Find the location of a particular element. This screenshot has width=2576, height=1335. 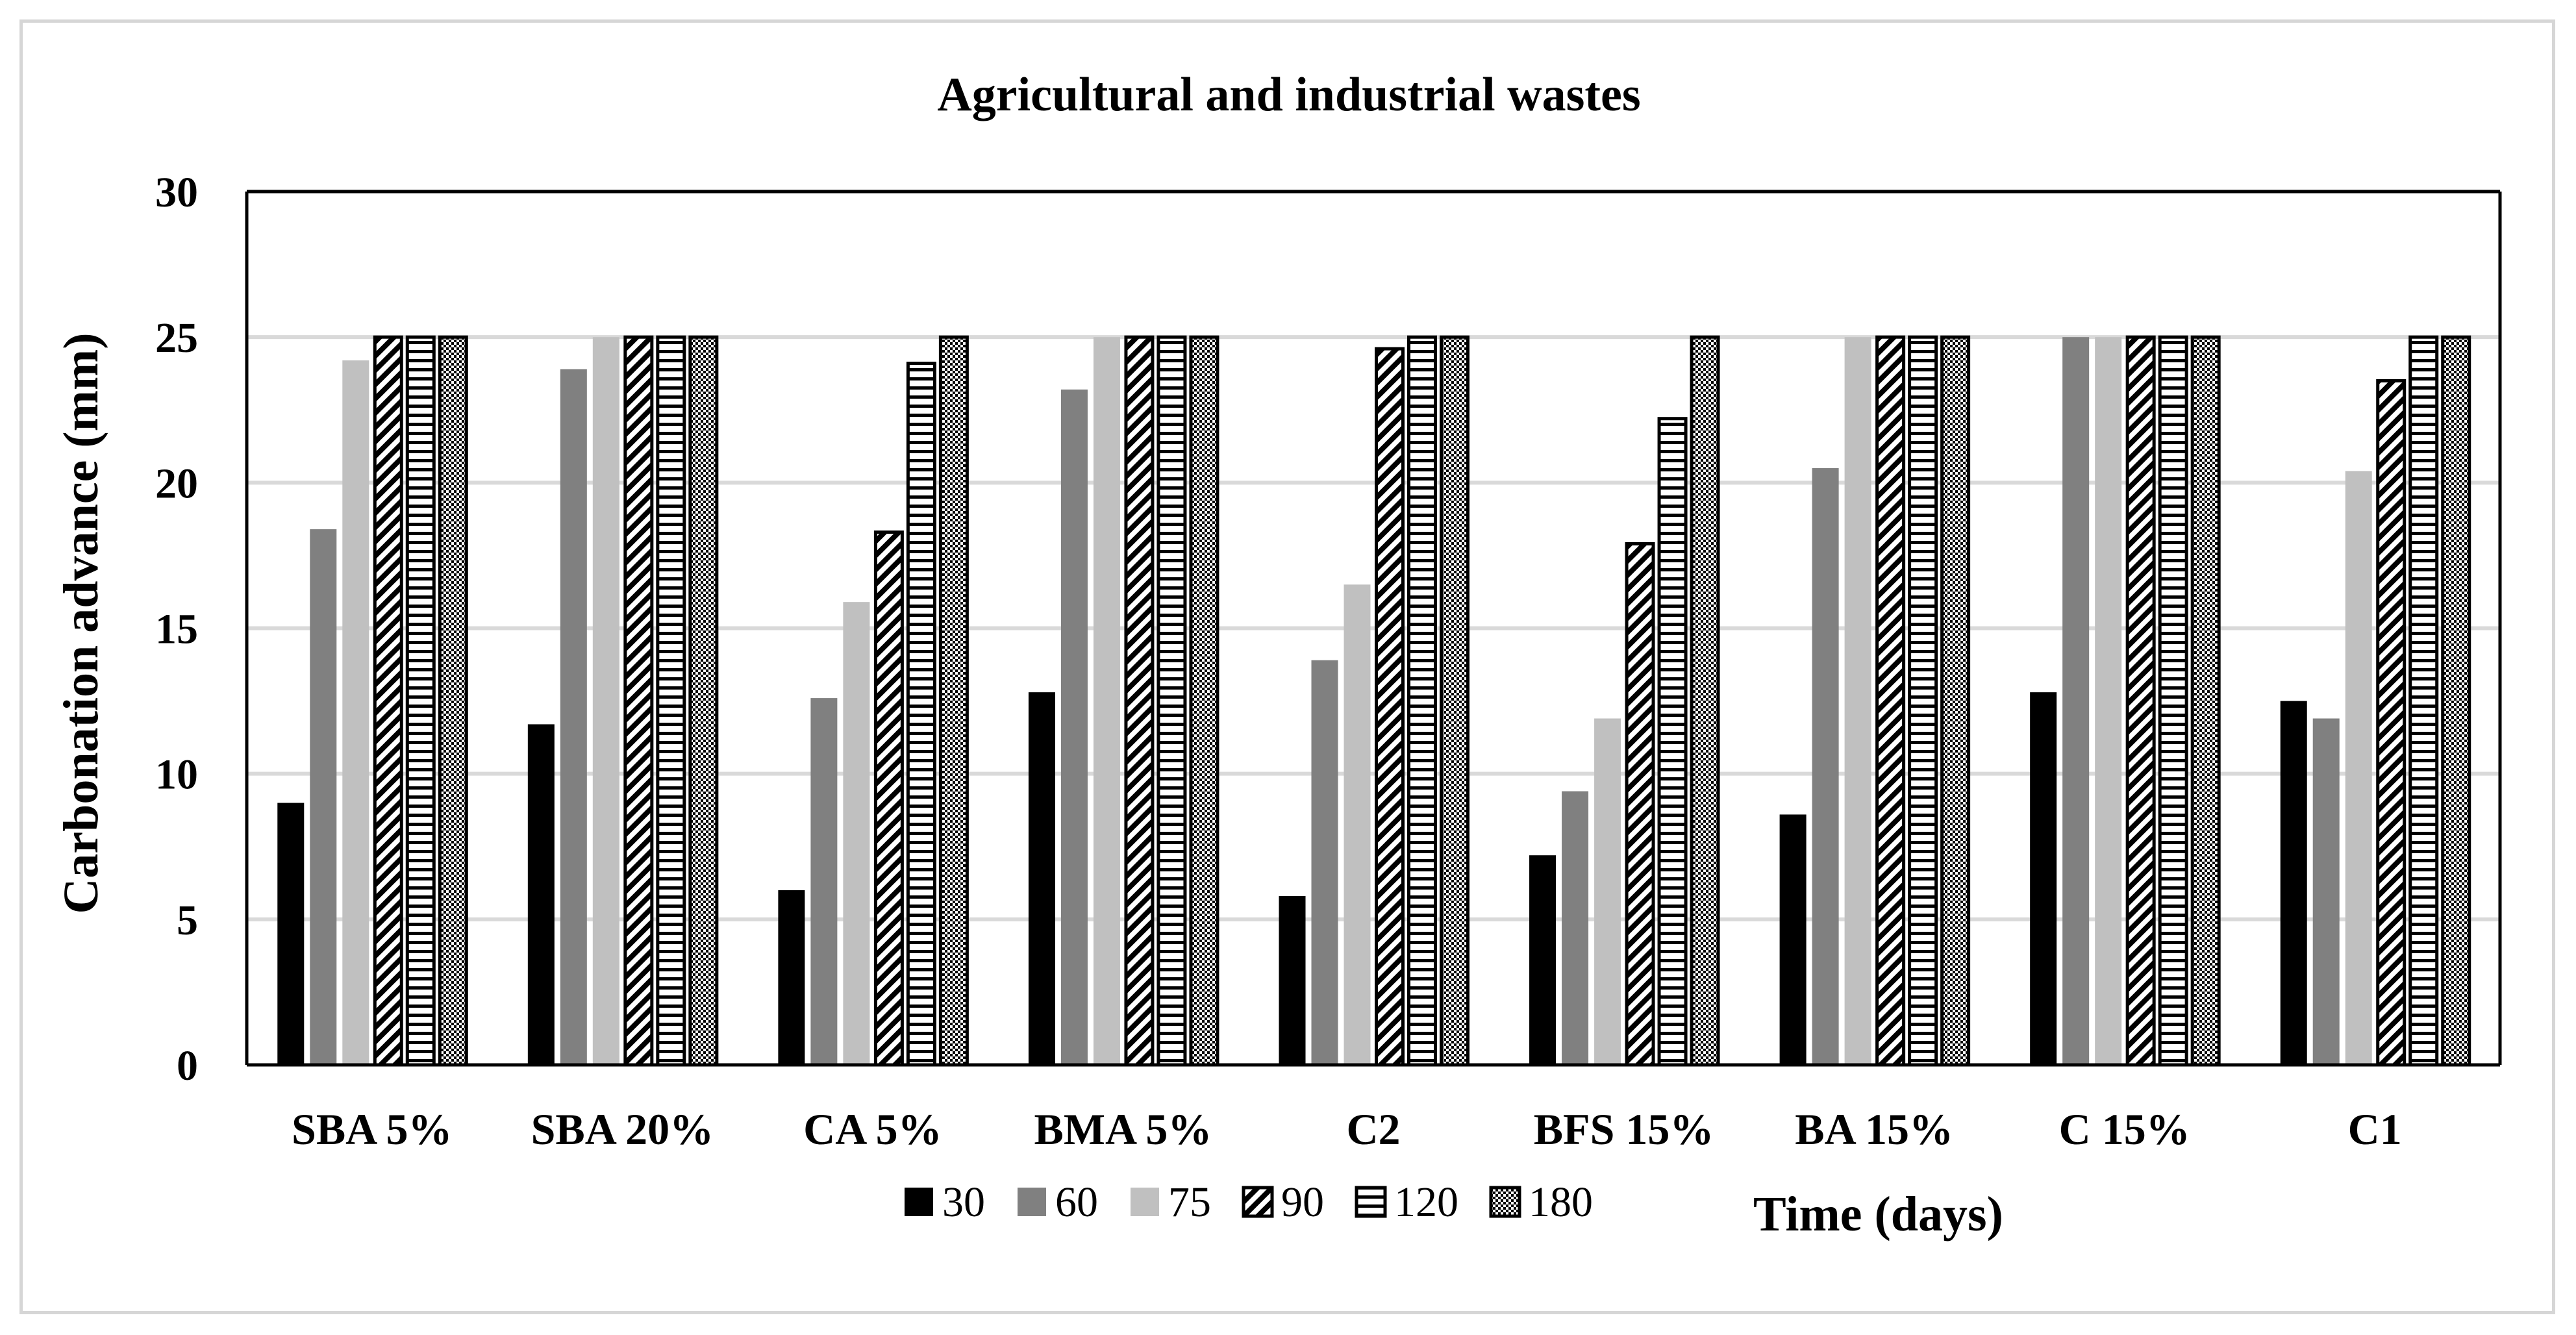

bar-180-bfs-15- is located at coordinates (1705, 701).